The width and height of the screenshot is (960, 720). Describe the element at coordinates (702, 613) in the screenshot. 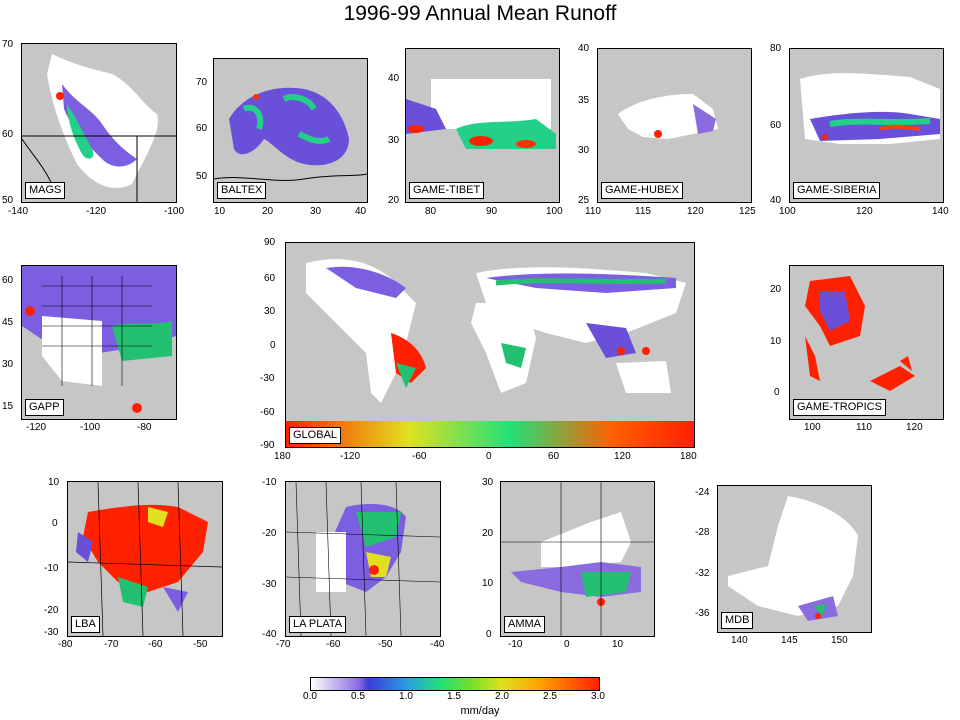

I see `mdb-ytick: -36` at that location.